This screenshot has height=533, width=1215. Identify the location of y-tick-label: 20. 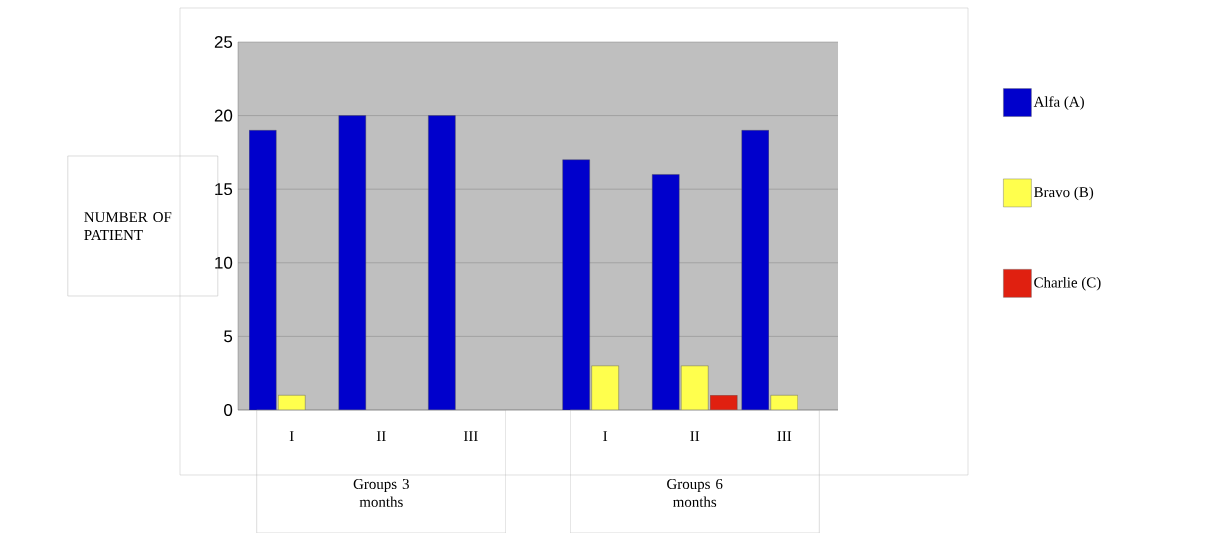
(223, 115).